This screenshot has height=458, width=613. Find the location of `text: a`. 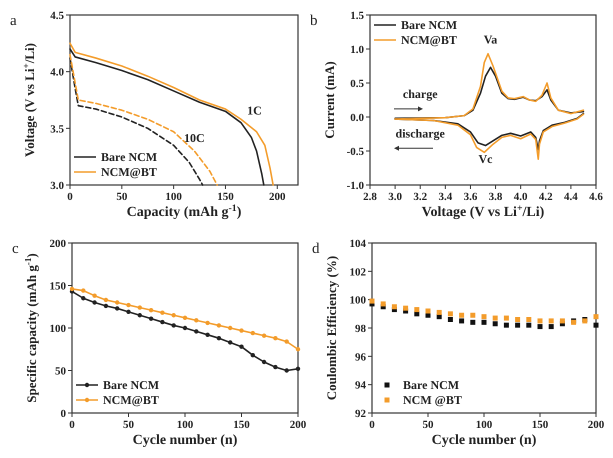

text: a is located at coordinates (13, 21).